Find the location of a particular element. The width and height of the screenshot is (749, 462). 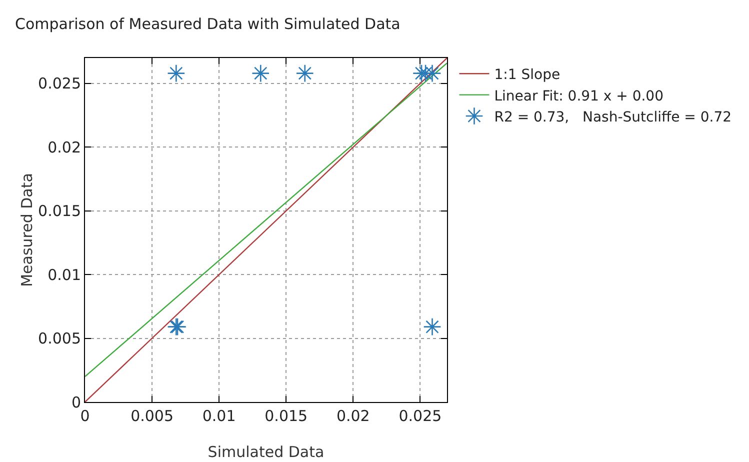

x-tick-label: 0.025 is located at coordinates (420, 416).